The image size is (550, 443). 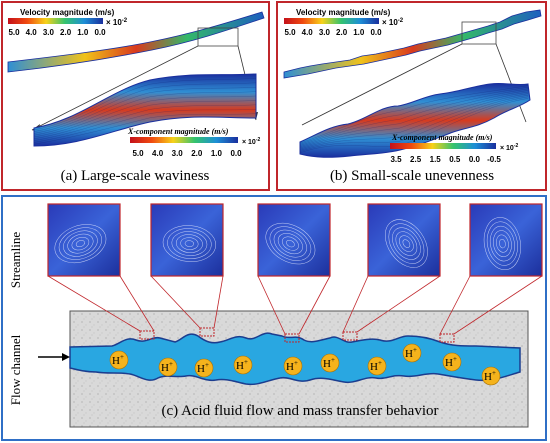 I want to click on xcomp-colorbar-a, so click(x=184, y=140).